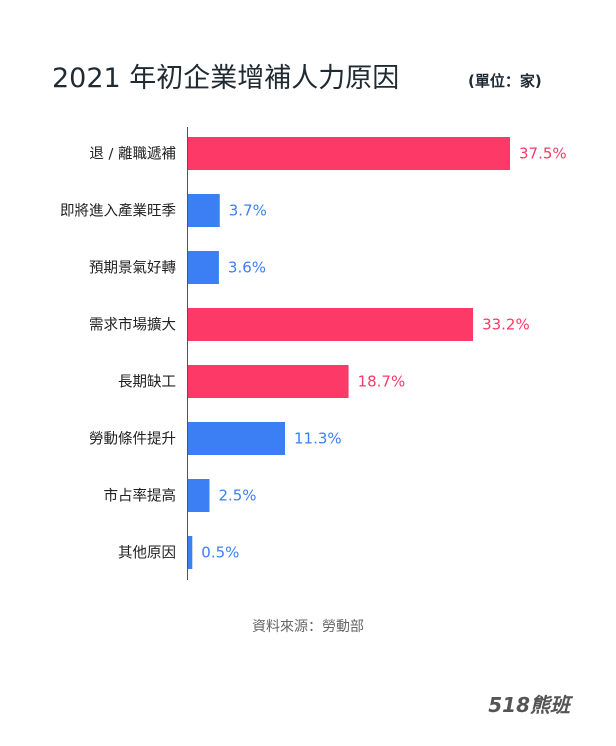 This screenshot has width=616, height=746. What do you see at coordinates (531, 705) in the screenshot?
I see `brand-logo: 518熊班` at bounding box center [531, 705].